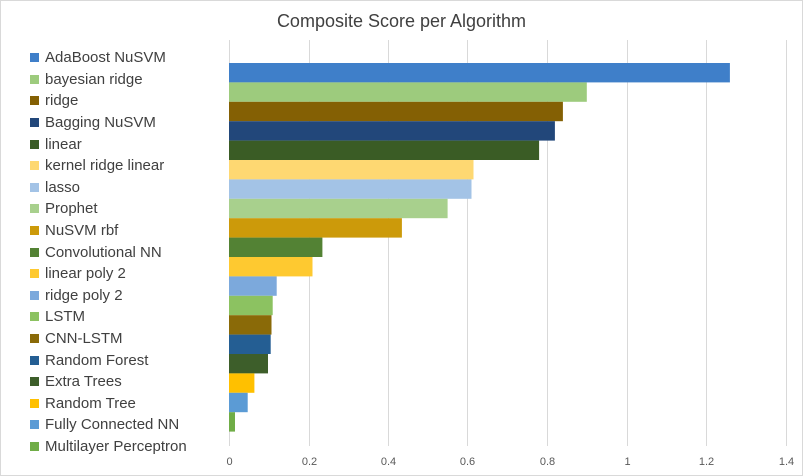  Describe the element at coordinates (130, 339) in the screenshot. I see `legend-item: CNN-LSTM` at that location.